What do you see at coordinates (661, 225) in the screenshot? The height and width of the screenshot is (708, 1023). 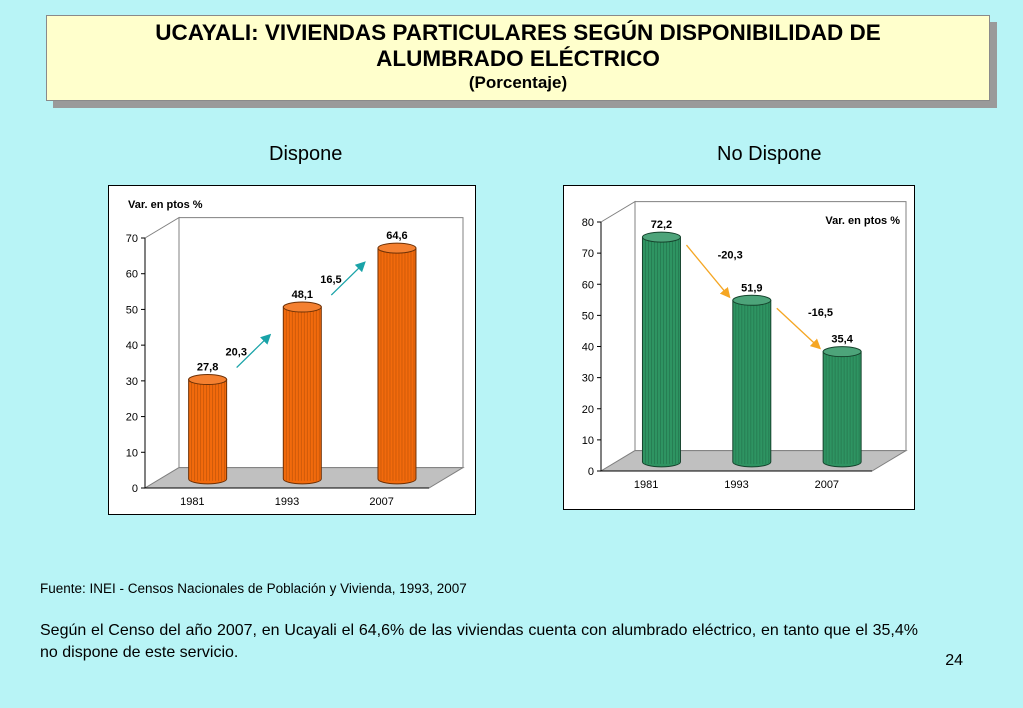 I see `chart1-value-label: 72,2` at bounding box center [661, 225].